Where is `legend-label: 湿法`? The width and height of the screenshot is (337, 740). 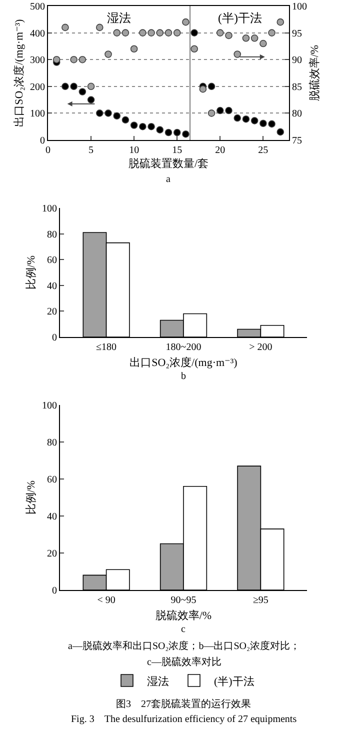
legend-label: 湿法 is located at coordinates (158, 681).